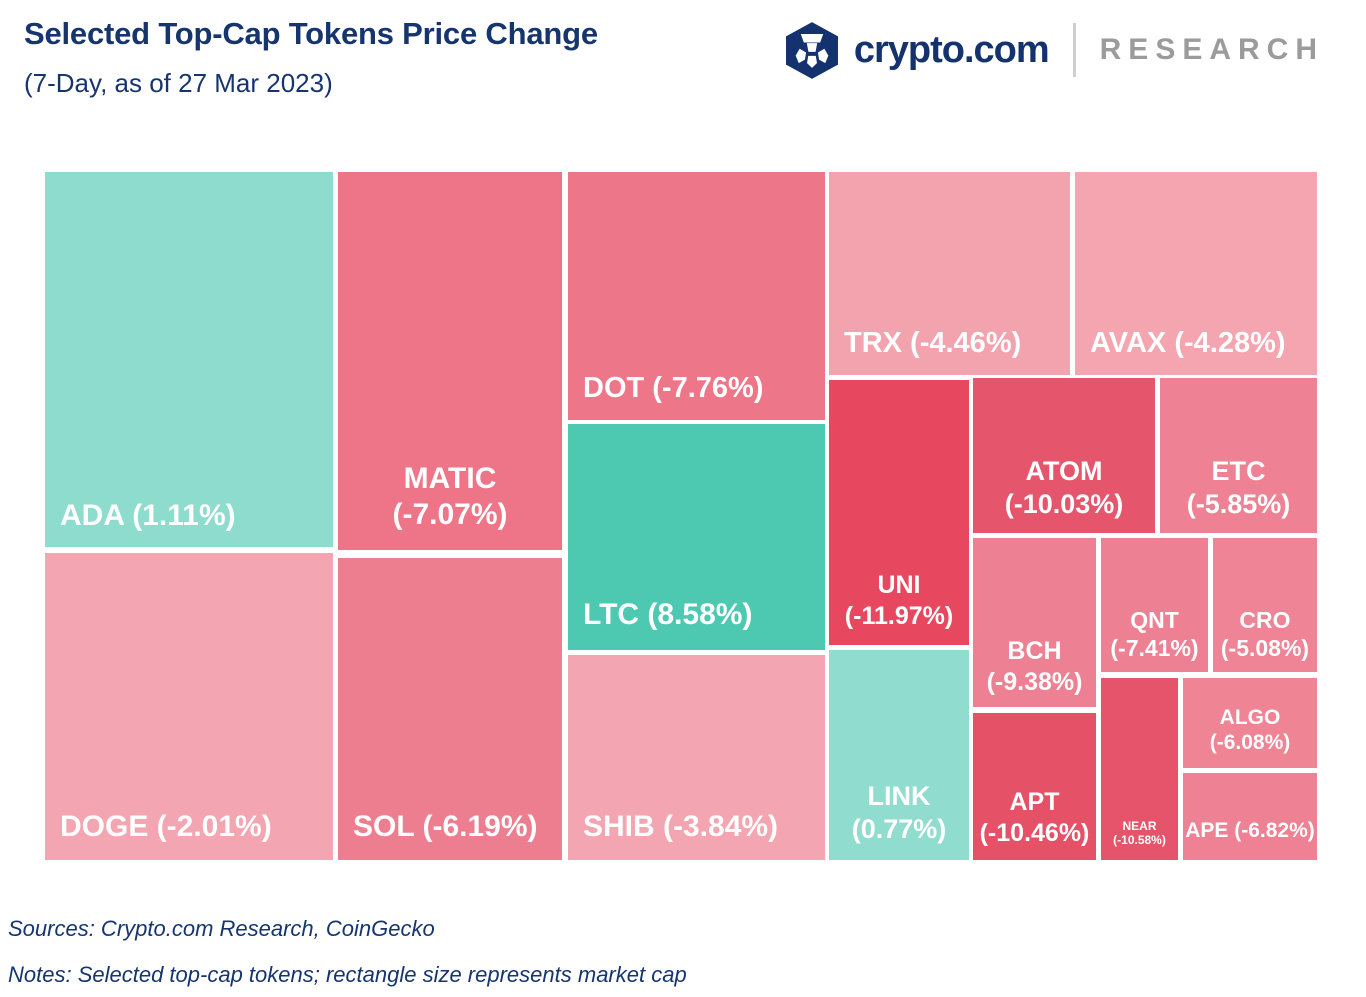 The image size is (1366, 997). What do you see at coordinates (681, 827) in the screenshot?
I see `treemap-cell-label: SHIB (-3.84%)` at bounding box center [681, 827].